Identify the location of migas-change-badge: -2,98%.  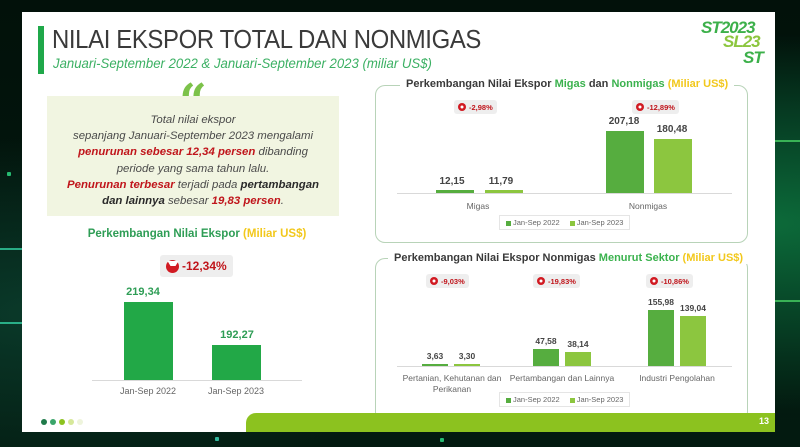
(475, 107).